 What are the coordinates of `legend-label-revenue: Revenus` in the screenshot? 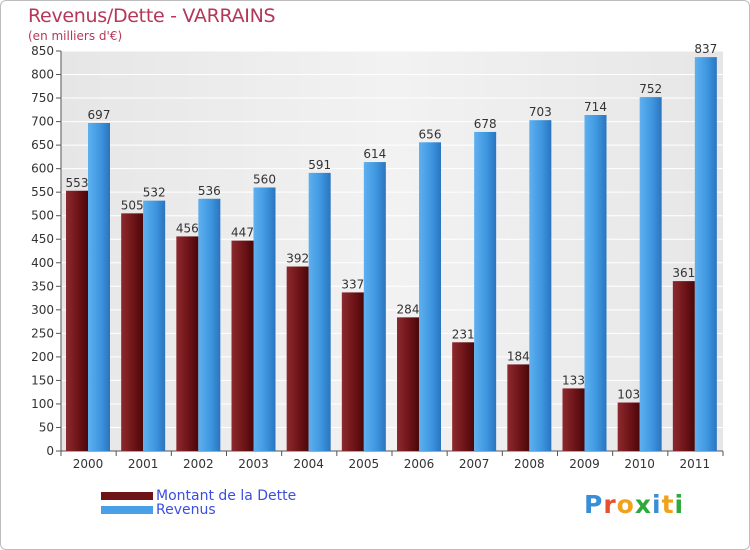 It's located at (186, 510).